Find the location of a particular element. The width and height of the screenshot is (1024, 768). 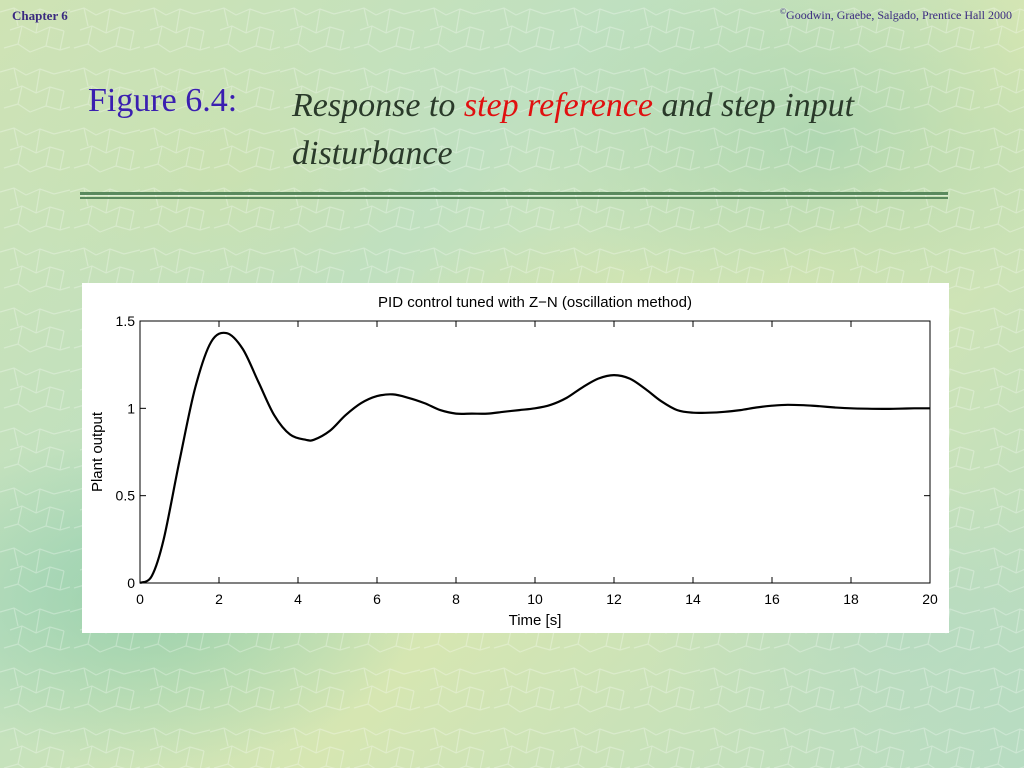

title-highlight: step reference is located at coordinates (558, 105).